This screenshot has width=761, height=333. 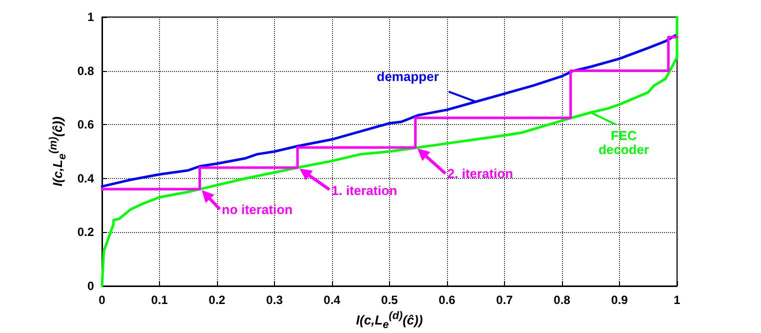 What do you see at coordinates (85, 125) in the screenshot?
I see `y-tick-label: 0.6` at bounding box center [85, 125].